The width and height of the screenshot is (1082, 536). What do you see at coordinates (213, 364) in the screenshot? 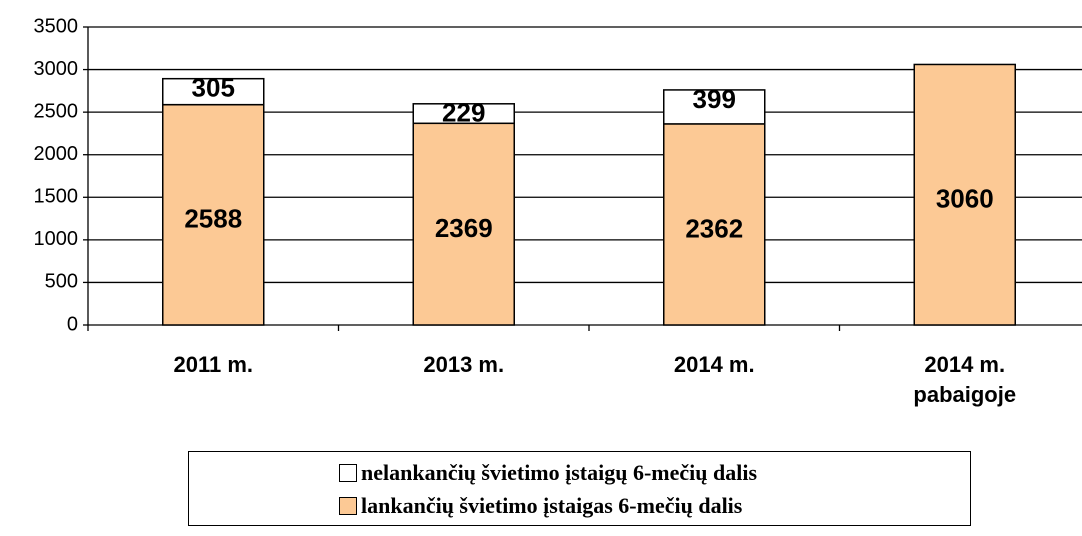
I see `x-tick-label: 2011 m.` at bounding box center [213, 364].